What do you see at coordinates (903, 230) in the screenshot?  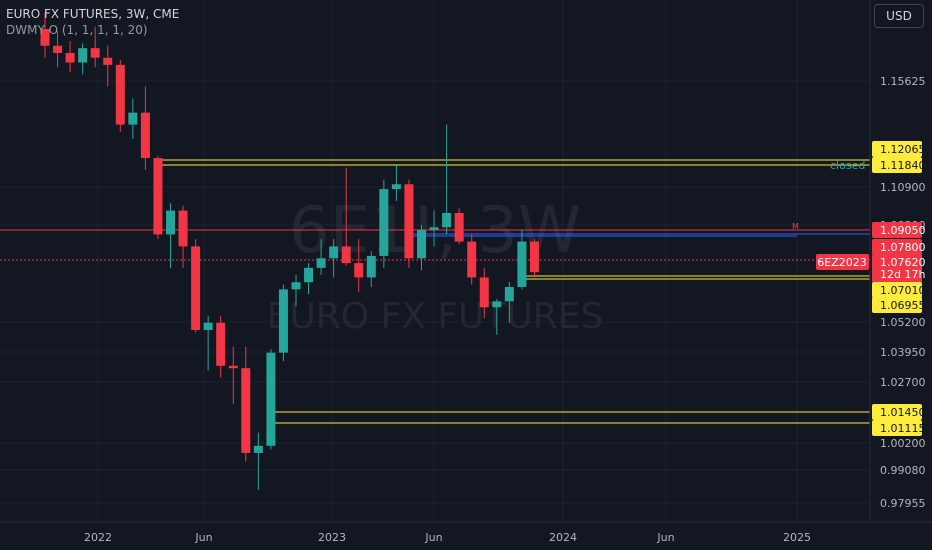 I see `price-badge-text: 1.09050` at bounding box center [903, 230].